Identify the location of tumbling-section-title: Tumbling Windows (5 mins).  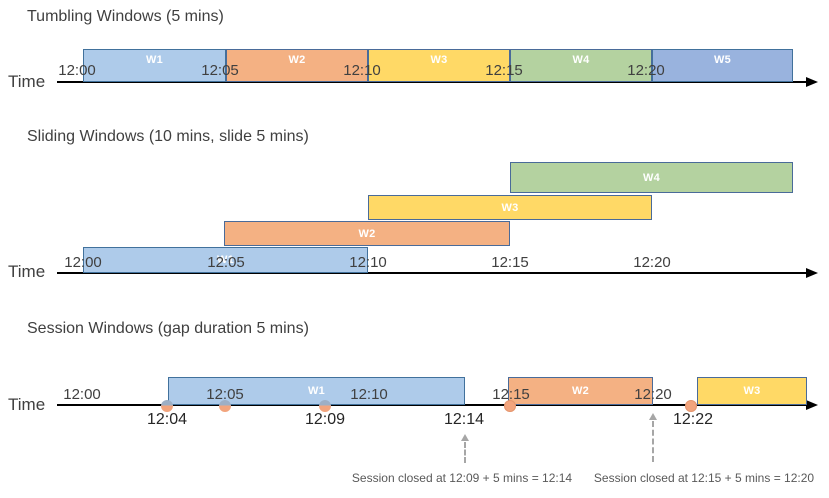
(125, 16).